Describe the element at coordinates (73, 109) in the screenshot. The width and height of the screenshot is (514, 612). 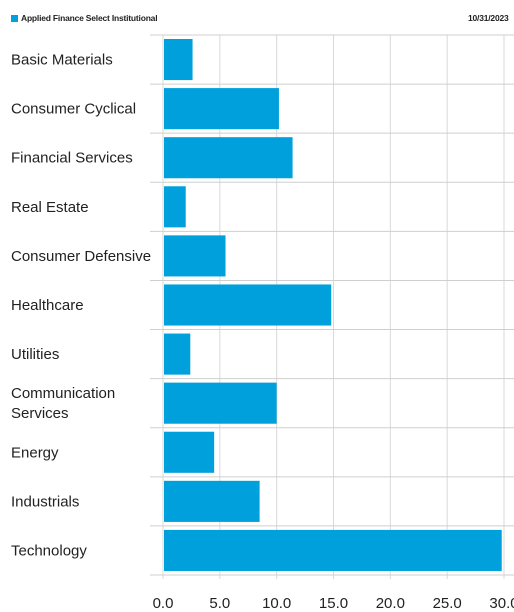
I see `category-label: Consumer Cyclical` at that location.